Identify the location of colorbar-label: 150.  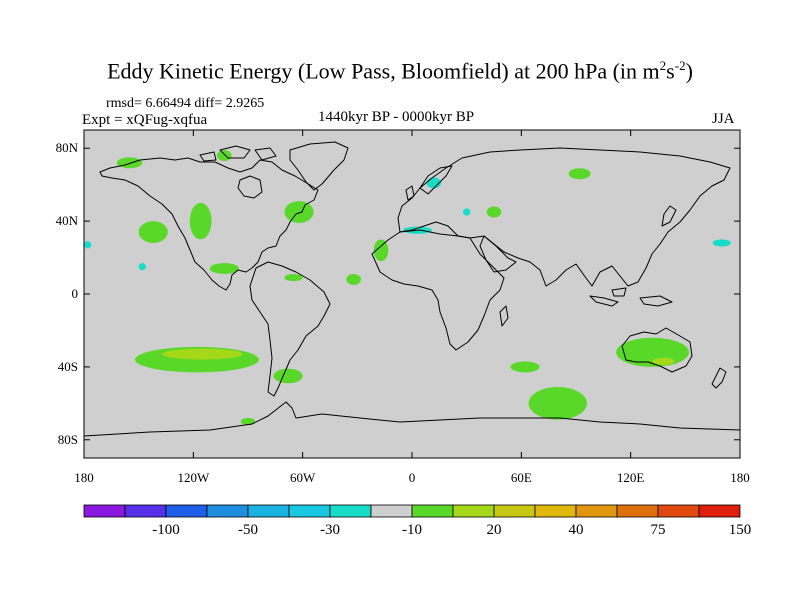
(740, 530).